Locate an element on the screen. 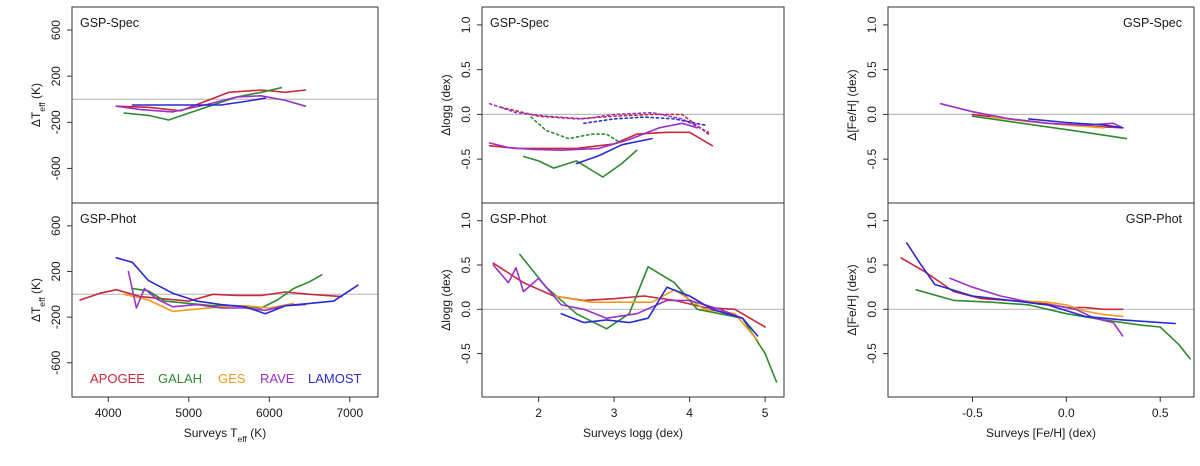 This screenshot has width=1200, height=466. legend-item-apogee: APOGEE is located at coordinates (117, 378).